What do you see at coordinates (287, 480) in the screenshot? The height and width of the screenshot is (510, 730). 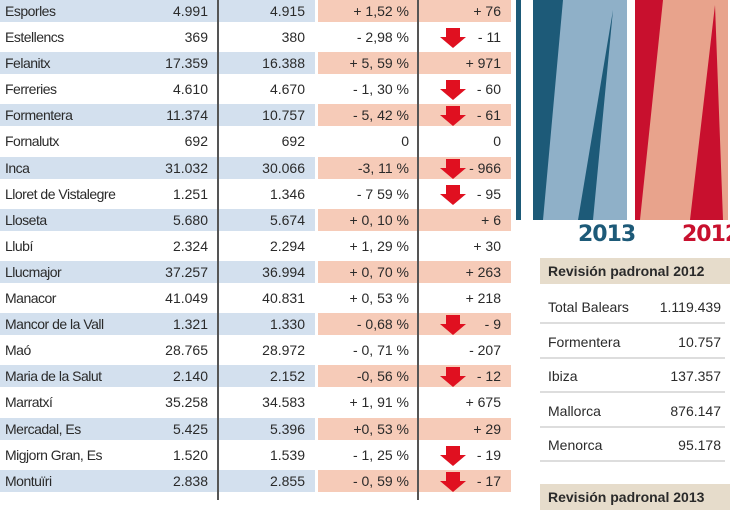 I see `population-2012: 2.855` at bounding box center [287, 480].